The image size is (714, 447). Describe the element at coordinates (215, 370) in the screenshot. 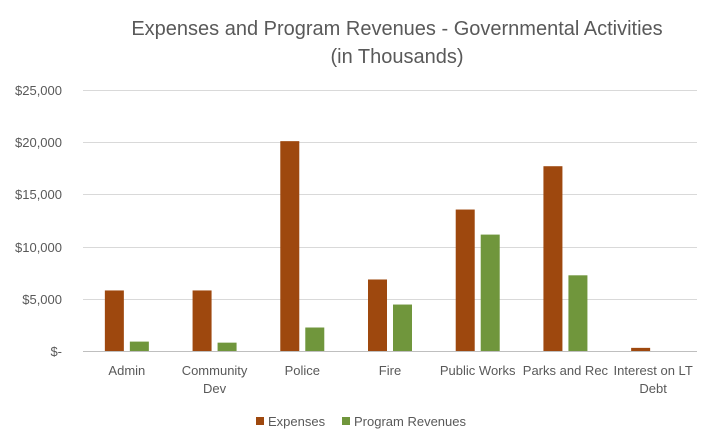

I see `x-tick-label: Community` at that location.